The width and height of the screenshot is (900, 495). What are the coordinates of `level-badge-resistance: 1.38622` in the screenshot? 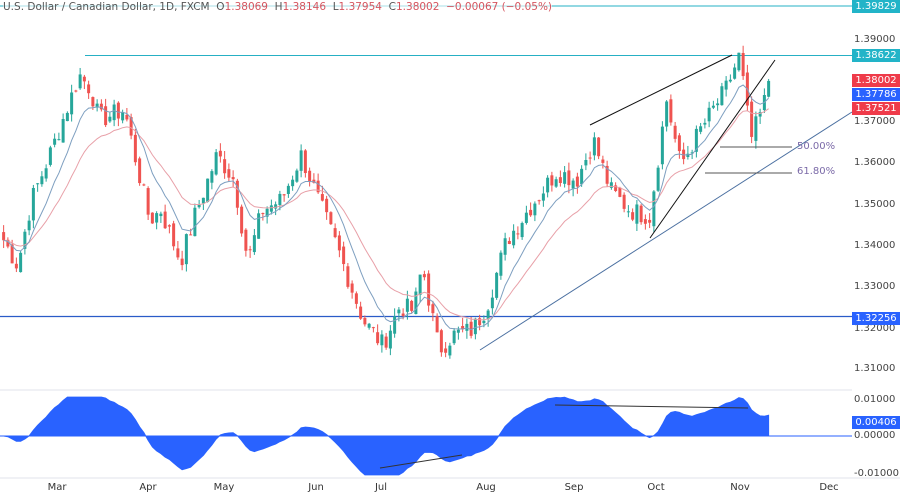 It's located at (876, 55).